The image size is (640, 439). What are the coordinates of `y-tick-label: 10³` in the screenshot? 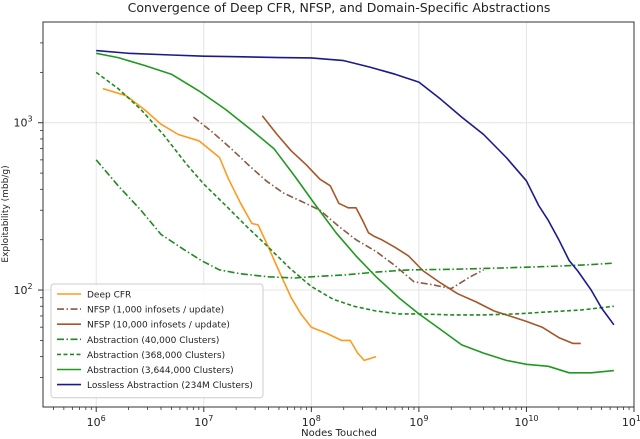 It's located at (22, 122).